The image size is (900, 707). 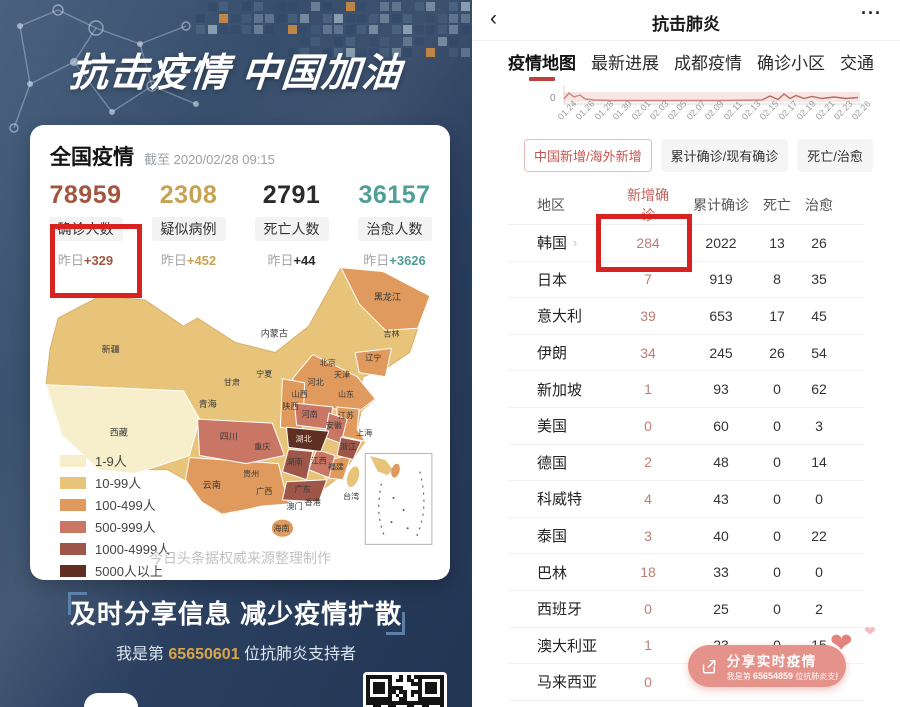 I want to click on province-heilongjiang, so click(x=385, y=299).